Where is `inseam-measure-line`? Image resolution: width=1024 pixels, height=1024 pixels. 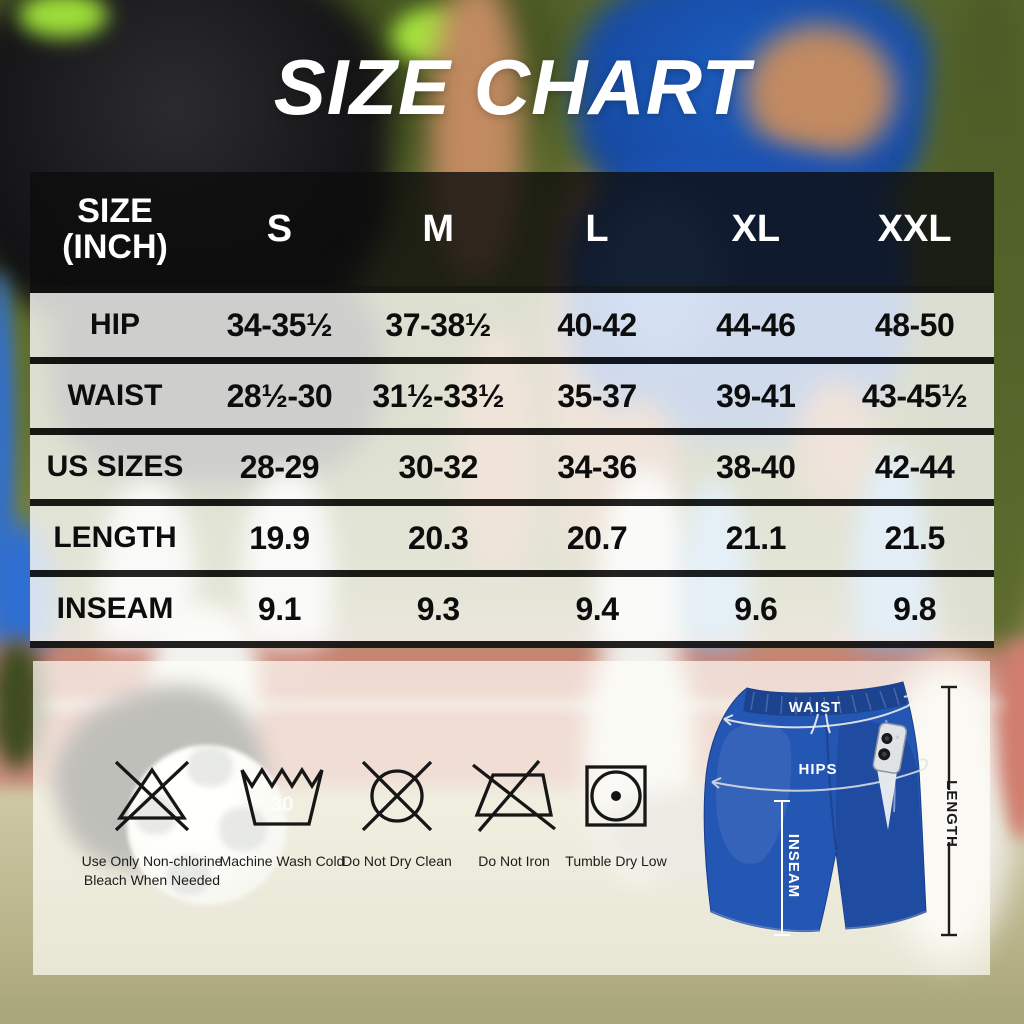
inseam-measure-line is located at coordinates (782, 868).